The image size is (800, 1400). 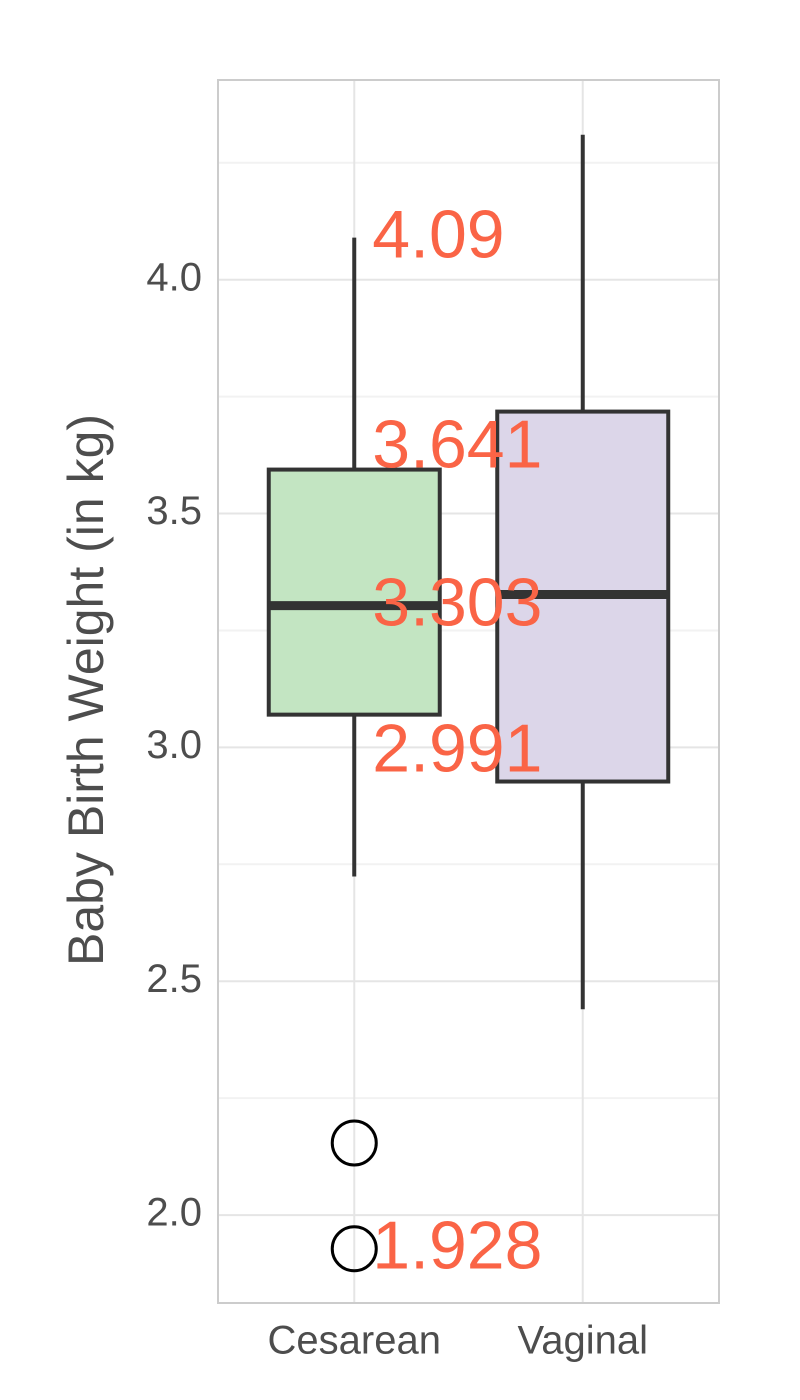 I want to click on y-tick-label: 4.0, so click(x=174, y=277).